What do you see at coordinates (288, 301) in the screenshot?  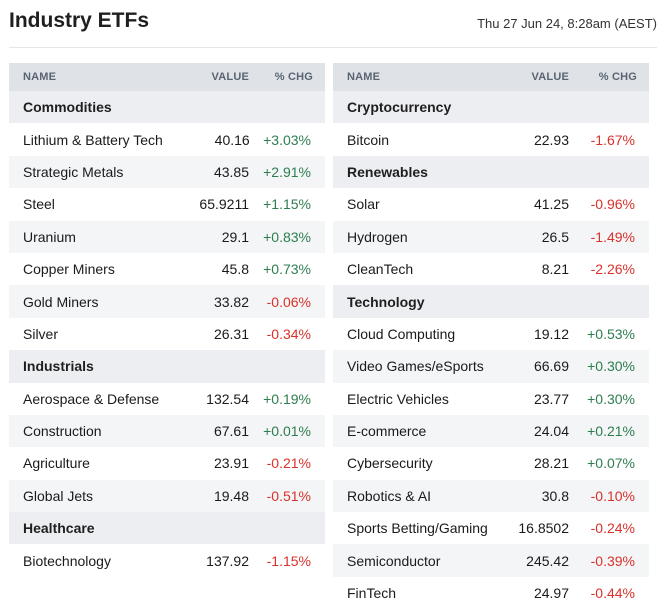 I see `etf-change: -0.06%` at bounding box center [288, 301].